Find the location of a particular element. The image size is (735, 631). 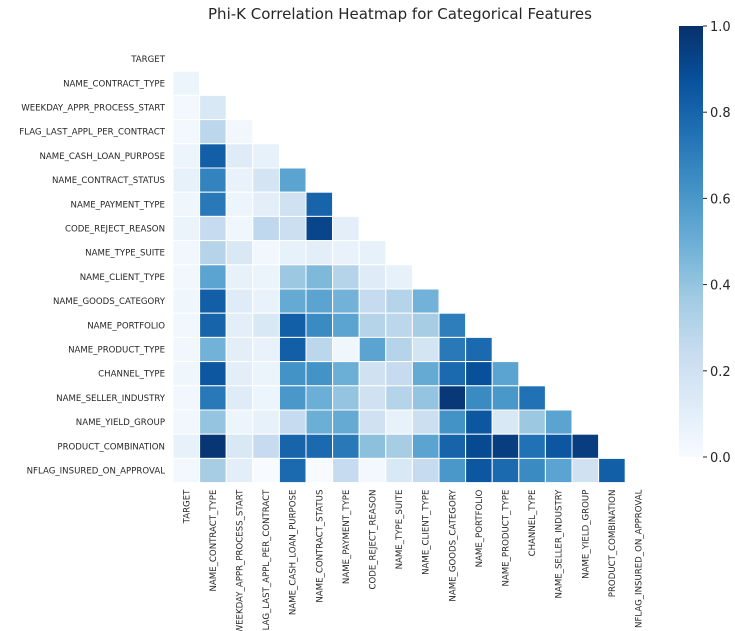

row-label: NAME_PAYMENT_TYPE is located at coordinates (118, 205).